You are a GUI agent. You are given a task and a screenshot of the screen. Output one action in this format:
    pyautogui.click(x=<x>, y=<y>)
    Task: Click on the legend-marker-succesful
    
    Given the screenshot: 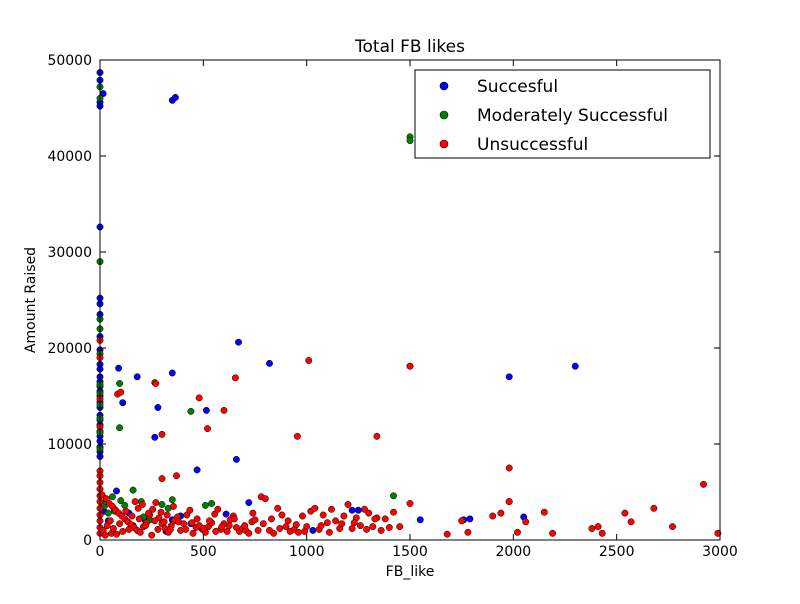 What is the action you would take?
    pyautogui.click(x=444, y=86)
    